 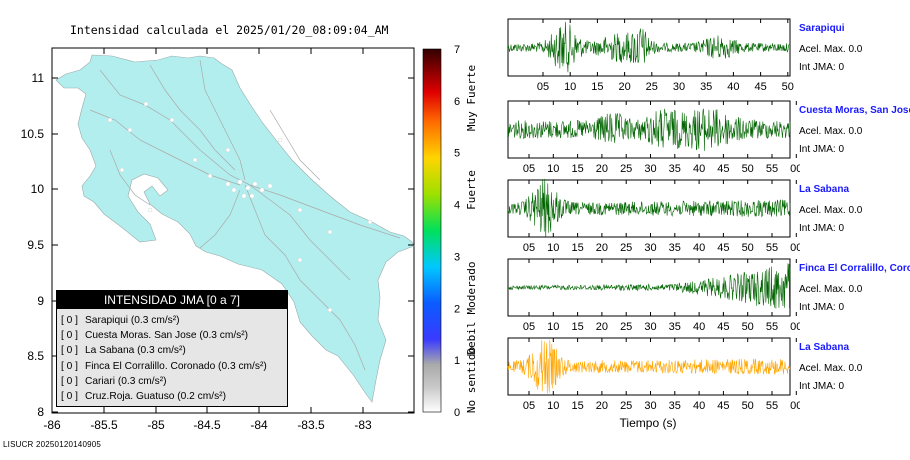 What do you see at coordinates (155, 396) in the screenshot?
I see `legend-station-text: Cruz.Roja. Guatuso (0.2 cm/s²)` at bounding box center [155, 396].